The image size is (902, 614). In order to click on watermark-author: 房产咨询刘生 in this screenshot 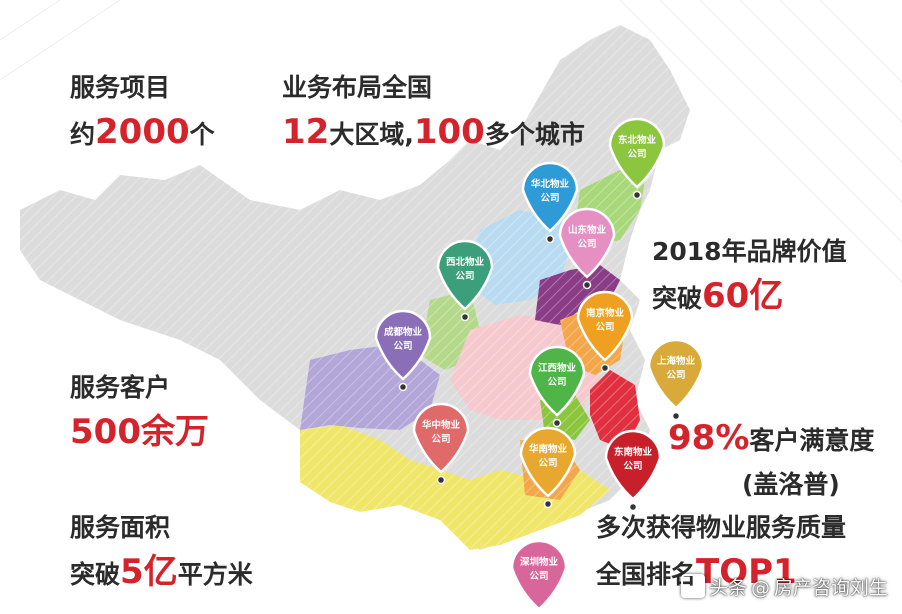, I will do `click(830, 588)`.